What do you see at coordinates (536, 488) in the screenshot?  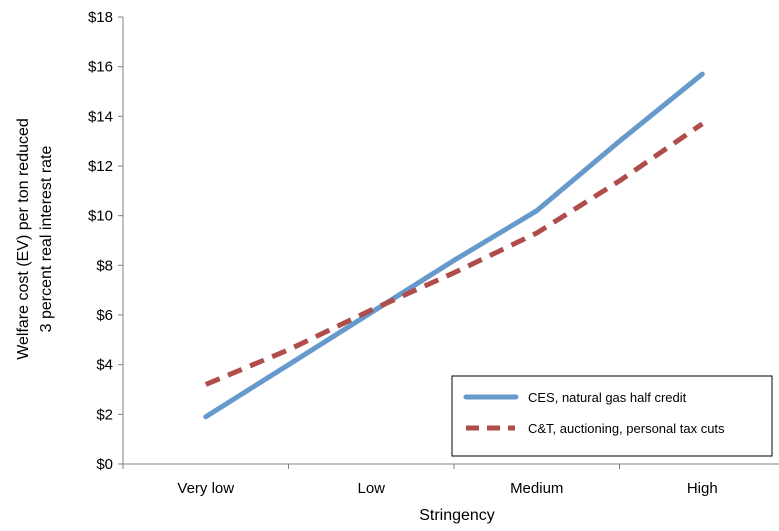 I see `x-tick-label: Medium` at bounding box center [536, 488].